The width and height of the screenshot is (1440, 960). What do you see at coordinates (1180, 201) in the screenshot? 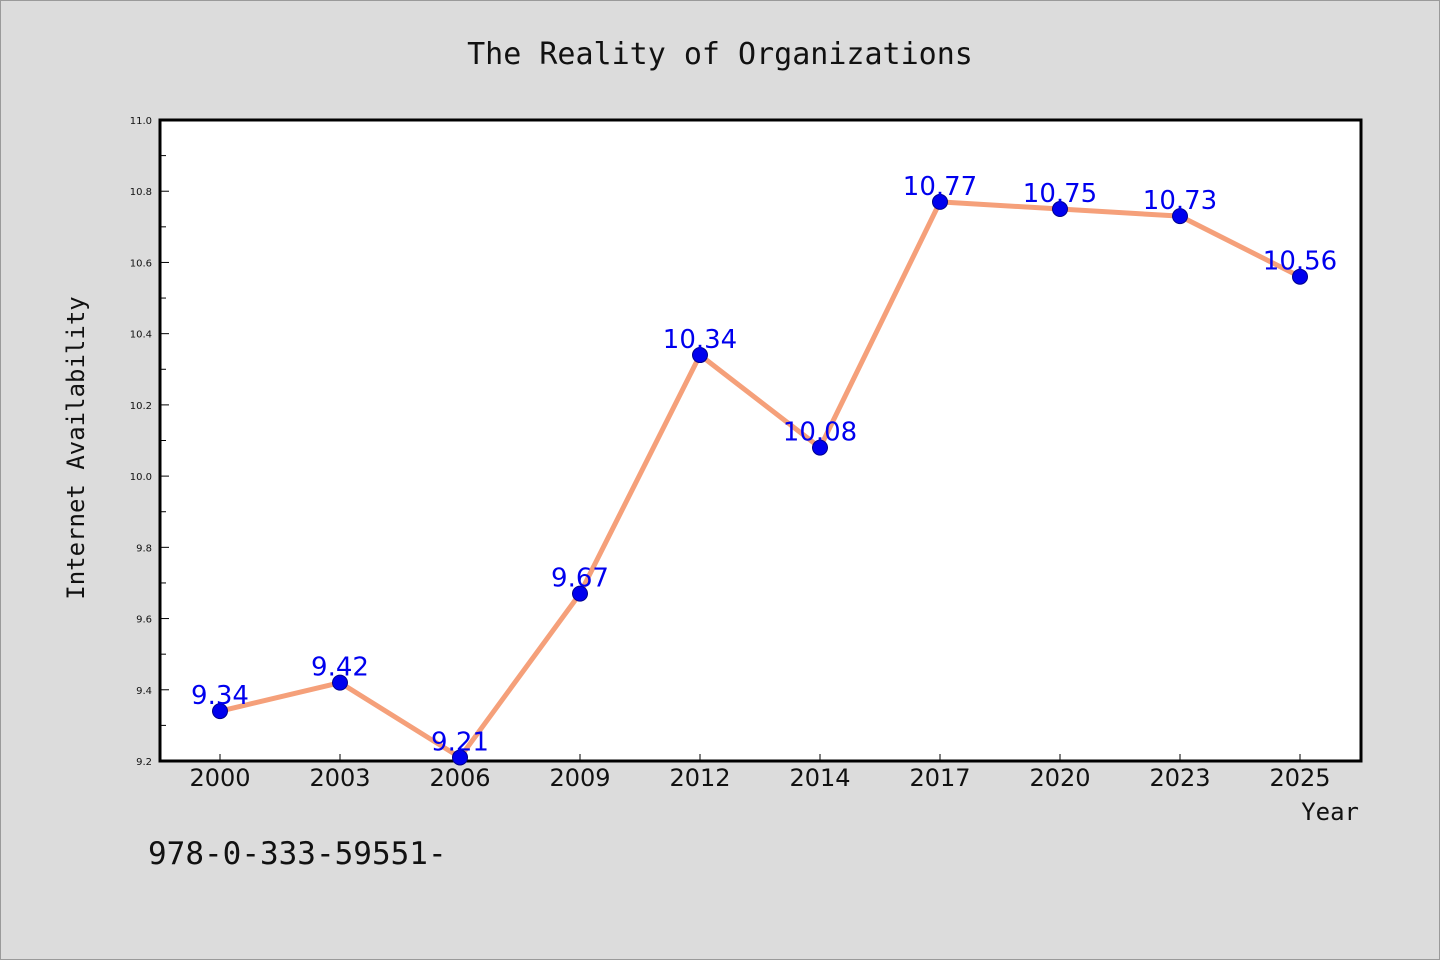
I see `data-label: 10.73` at bounding box center [1180, 201].